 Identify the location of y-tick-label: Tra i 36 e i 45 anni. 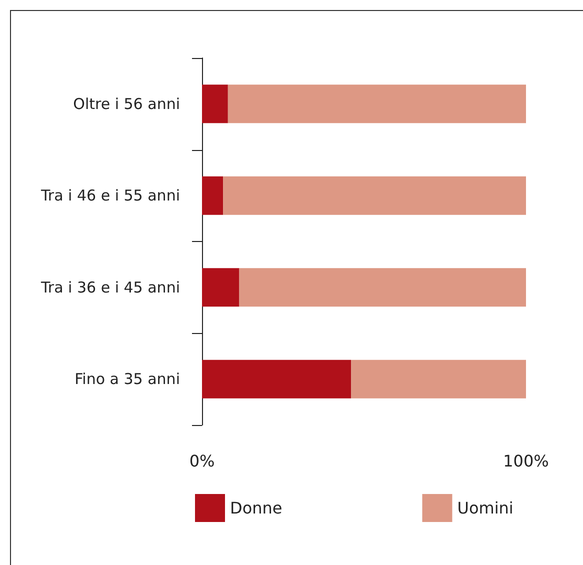
(110, 287).